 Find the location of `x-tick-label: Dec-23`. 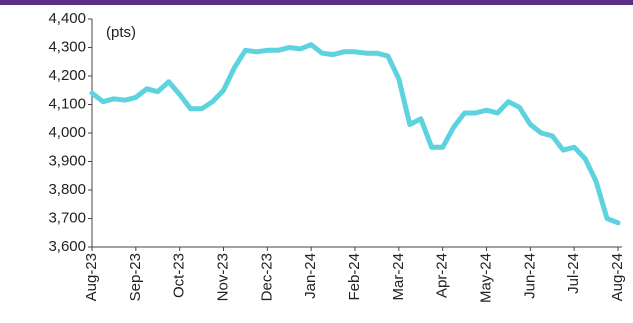

x-tick-label: Dec-23 is located at coordinates (266, 277).